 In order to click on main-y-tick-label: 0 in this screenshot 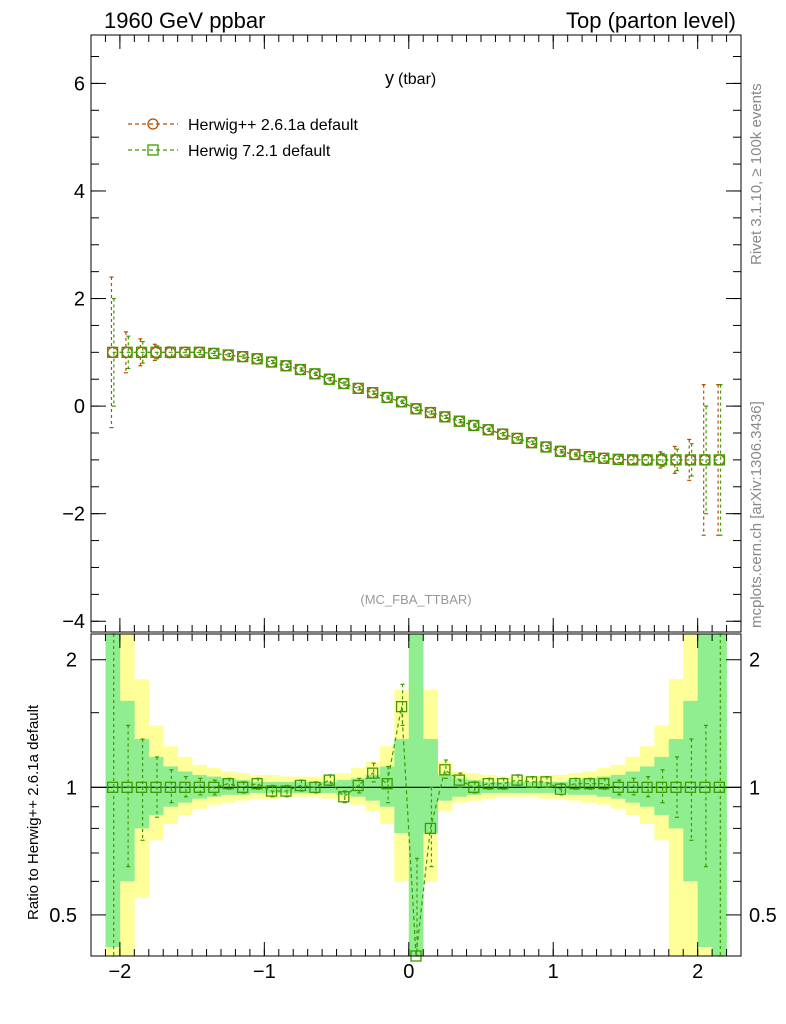, I will do `click(79, 407)`.